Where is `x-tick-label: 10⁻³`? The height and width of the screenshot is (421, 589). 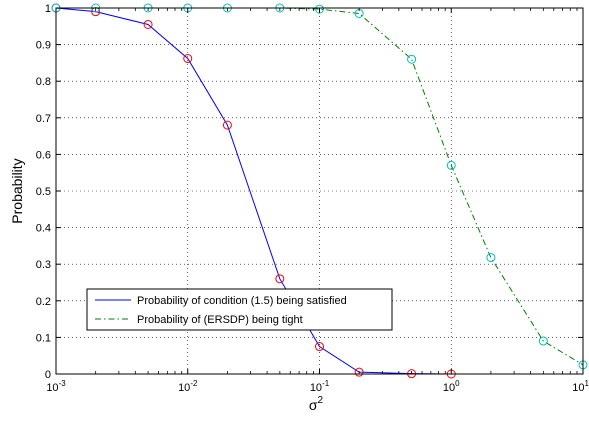 x-tick-label: 10⁻³ is located at coordinates (56, 386).